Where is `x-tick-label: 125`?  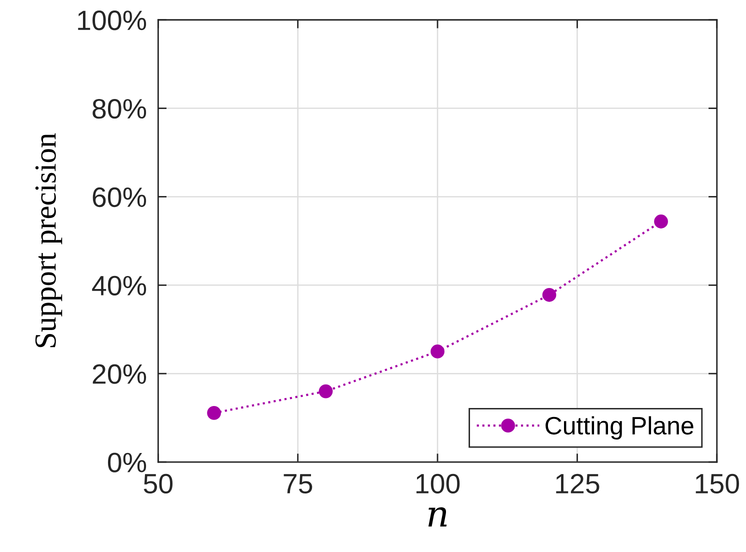
x-tick-label: 125 is located at coordinates (578, 484).